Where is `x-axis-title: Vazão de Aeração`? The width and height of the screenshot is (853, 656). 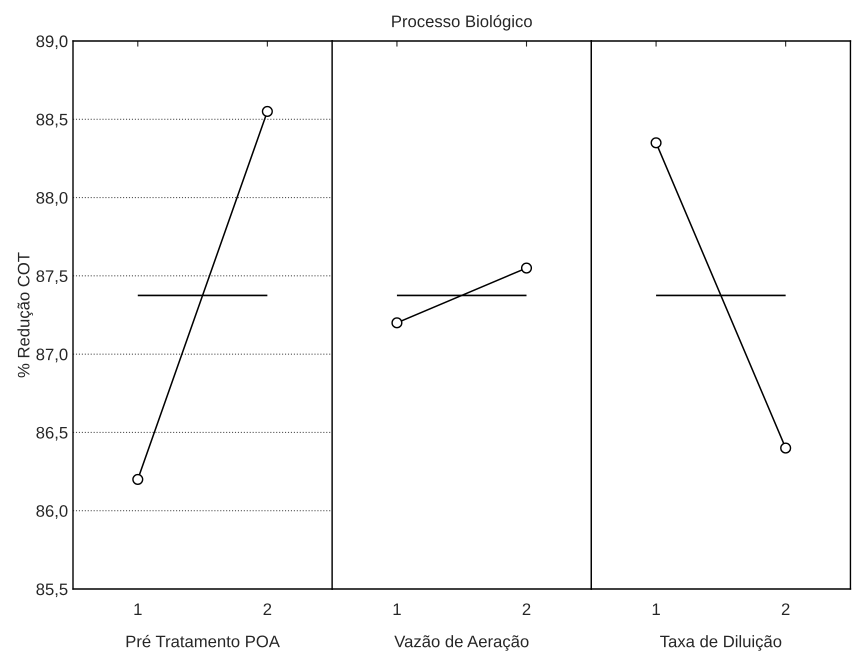 x-axis-title: Vazão de Aeração is located at coordinates (461, 643).